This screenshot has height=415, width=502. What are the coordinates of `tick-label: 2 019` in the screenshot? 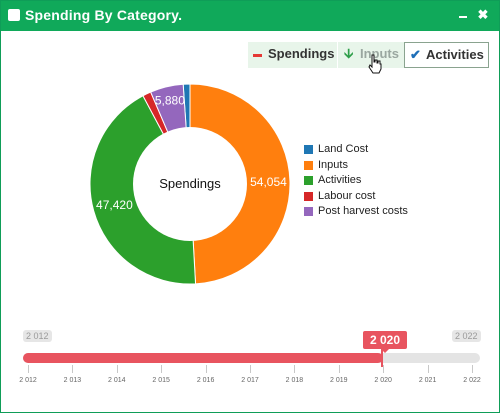 It's located at (339, 380).